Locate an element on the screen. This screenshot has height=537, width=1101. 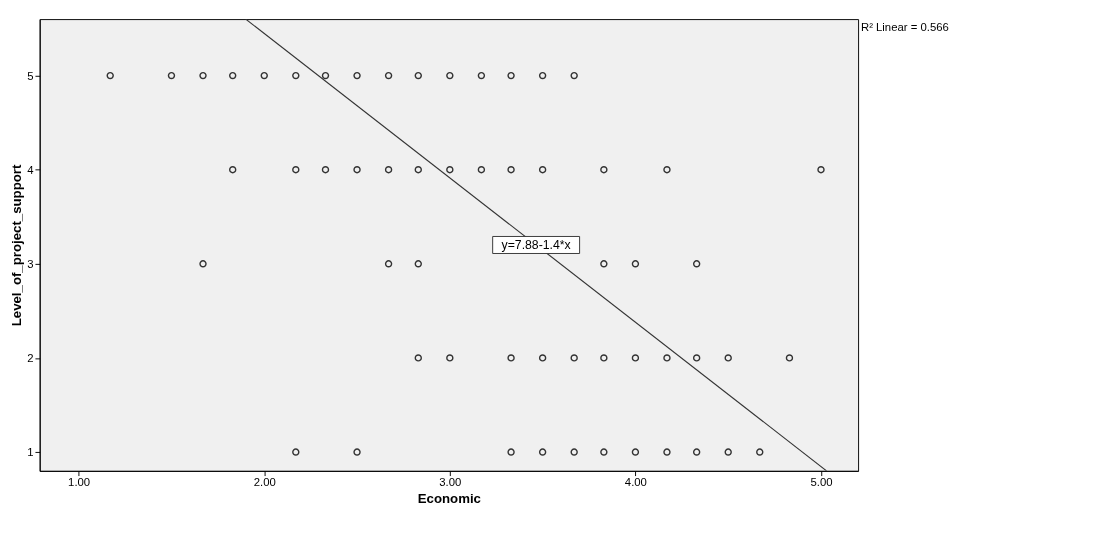
x-tick-label: 5.00 is located at coordinates (821, 482).